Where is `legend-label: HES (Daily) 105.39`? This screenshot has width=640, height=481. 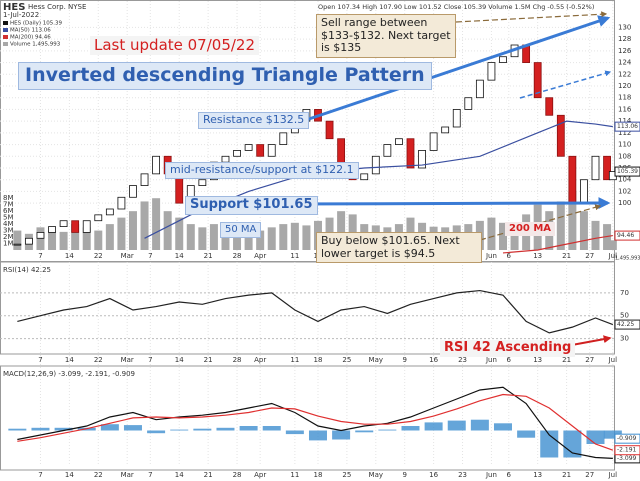 legend-label: HES (Daily) 105.39 is located at coordinates (36, 24).